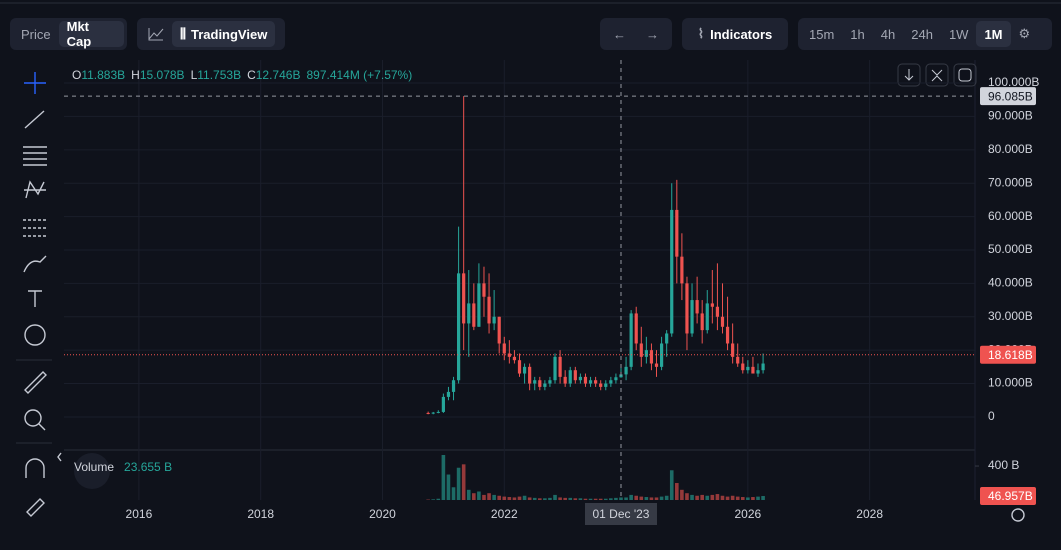  What do you see at coordinates (35, 507) in the screenshot?
I see `lock-tool` at bounding box center [35, 507].